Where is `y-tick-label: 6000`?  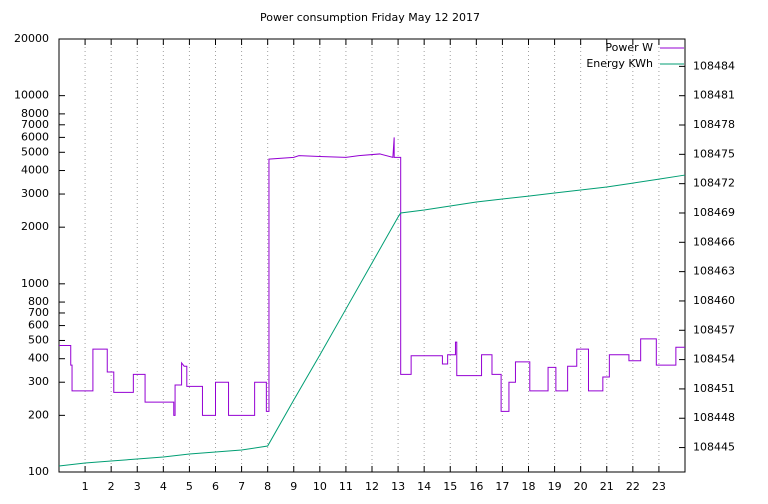 y-tick-label: 6000 is located at coordinates (35, 136).